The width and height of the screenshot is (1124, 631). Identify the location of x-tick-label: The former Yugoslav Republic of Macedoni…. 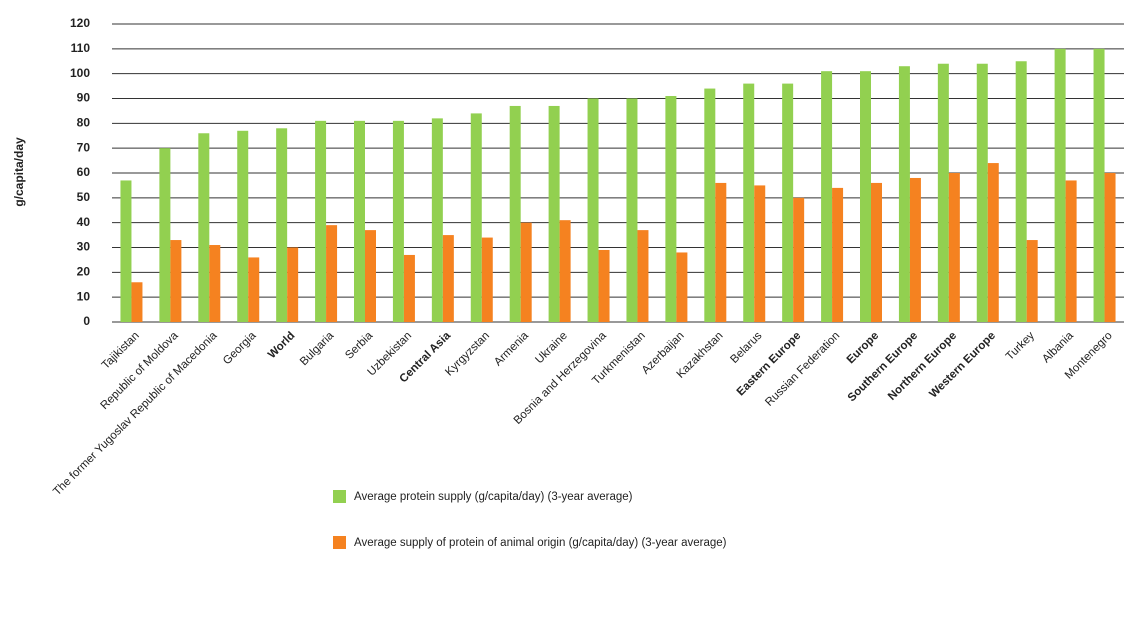
(135, 413).